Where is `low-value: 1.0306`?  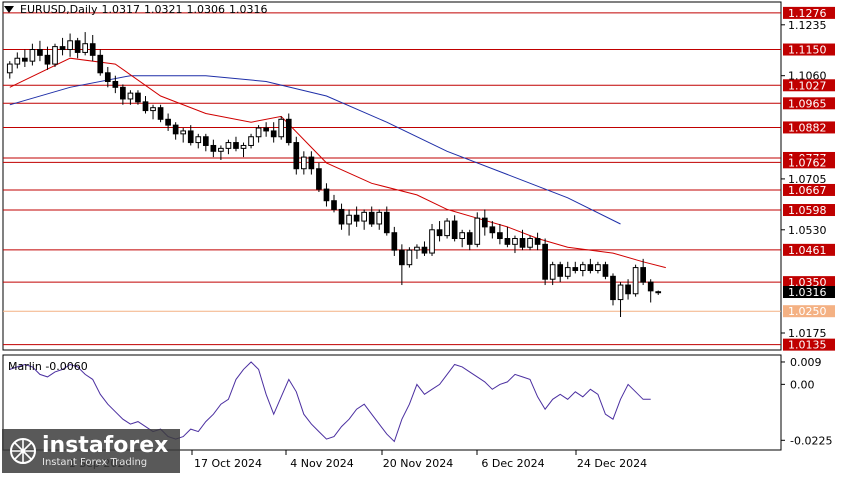 low-value: 1.0306 is located at coordinates (205, 9).